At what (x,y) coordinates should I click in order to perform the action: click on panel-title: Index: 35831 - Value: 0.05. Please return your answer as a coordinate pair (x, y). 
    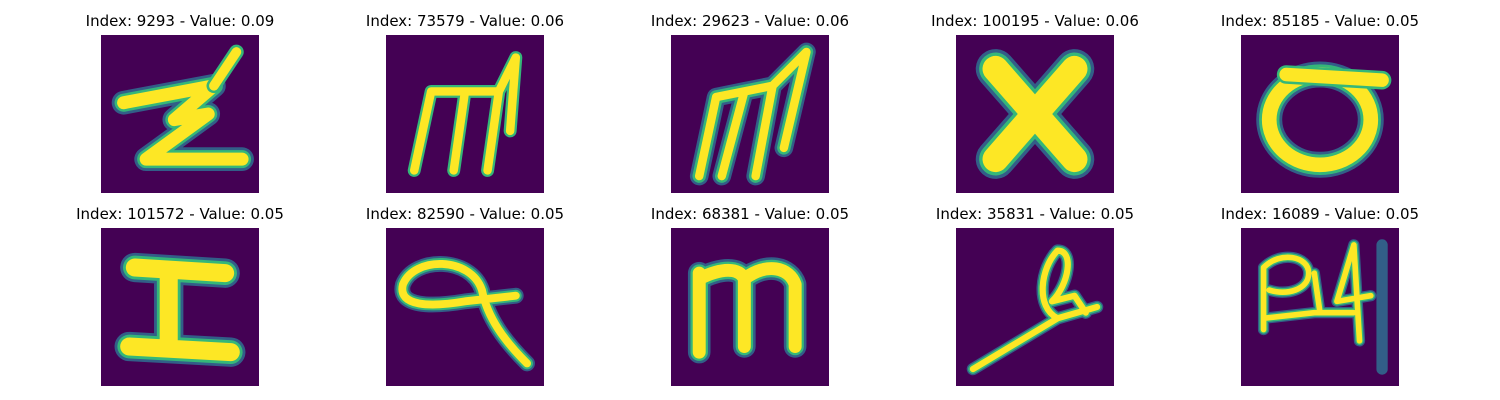
    Looking at the image, I should click on (1035, 214).